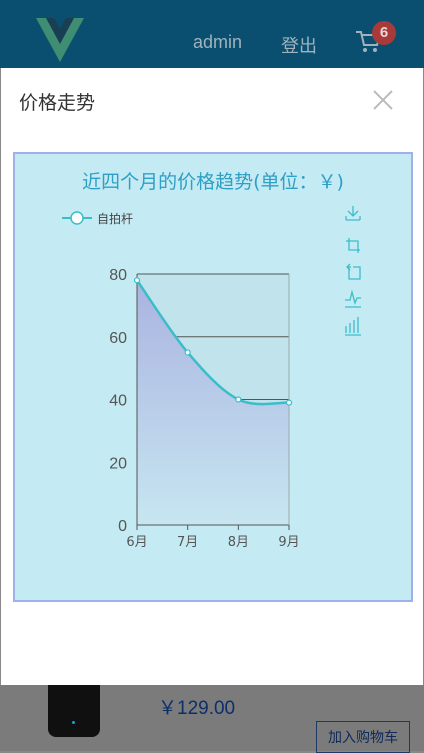 The height and width of the screenshot is (753, 424). I want to click on series-points, so click(213, 341).